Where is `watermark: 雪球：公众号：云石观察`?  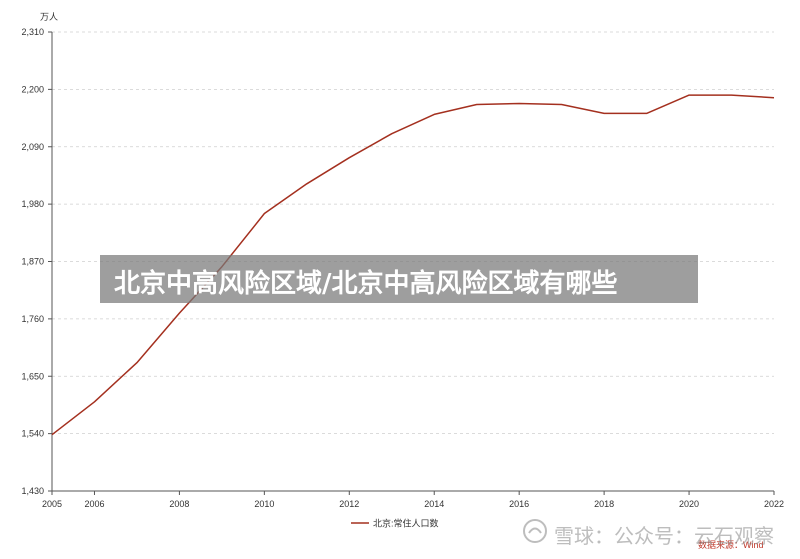 watermark: 雪球：公众号：云石观察 is located at coordinates (653, 532).